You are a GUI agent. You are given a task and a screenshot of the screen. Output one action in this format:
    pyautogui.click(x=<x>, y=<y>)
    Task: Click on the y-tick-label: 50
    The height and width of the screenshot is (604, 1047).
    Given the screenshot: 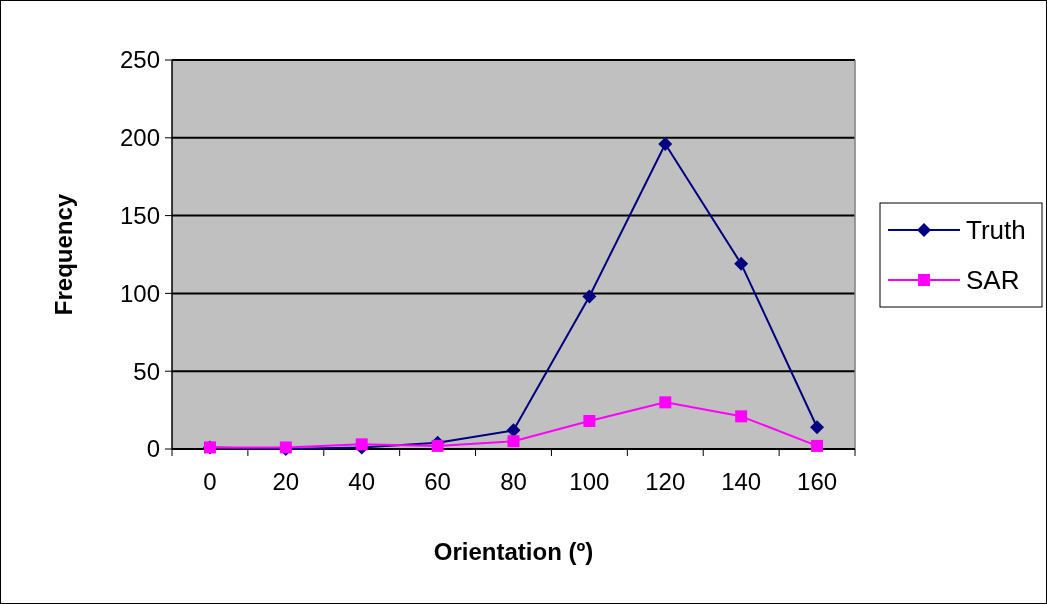 What is the action you would take?
    pyautogui.click(x=146, y=371)
    